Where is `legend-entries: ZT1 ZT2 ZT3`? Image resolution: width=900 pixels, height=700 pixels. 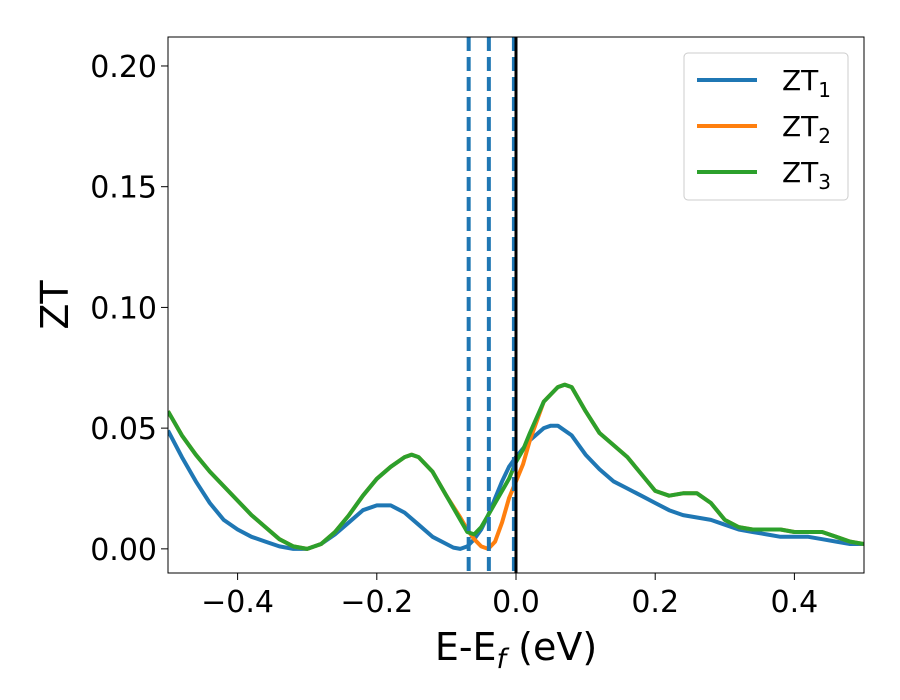
legend-entries: ZT1 ZT2 ZT3 is located at coordinates (764, 129).